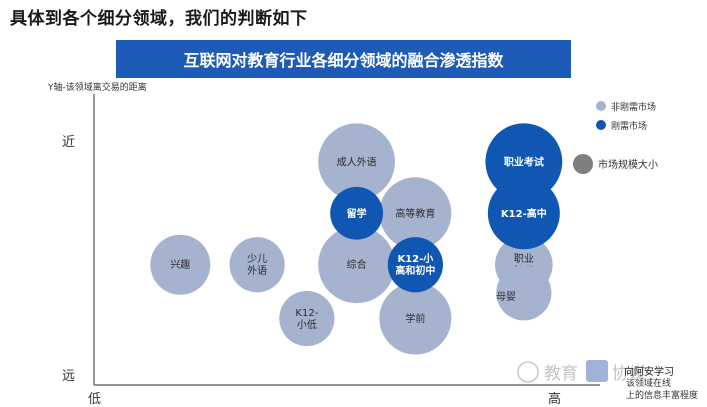  Describe the element at coordinates (343, 59) in the screenshot. I see `chart-title-banner: 互联网对教育行业各细分领域的融合渗透指数` at that location.